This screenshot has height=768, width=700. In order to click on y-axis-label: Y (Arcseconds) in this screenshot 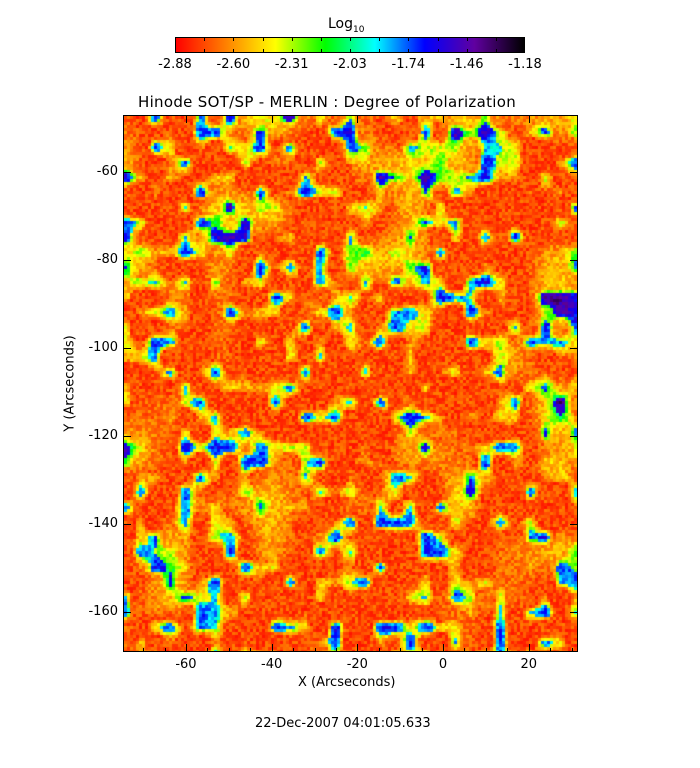, I will do `click(70, 383)`.